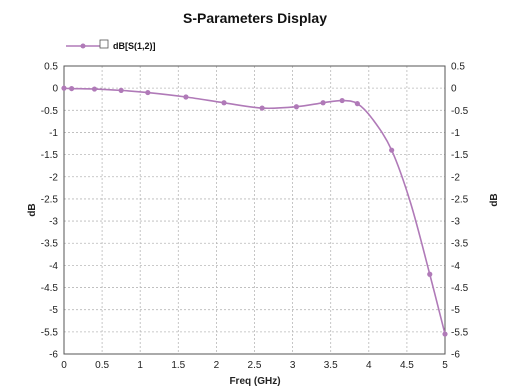  What do you see at coordinates (140, 365) in the screenshot?
I see `x-tick-2: 1` at bounding box center [140, 365].